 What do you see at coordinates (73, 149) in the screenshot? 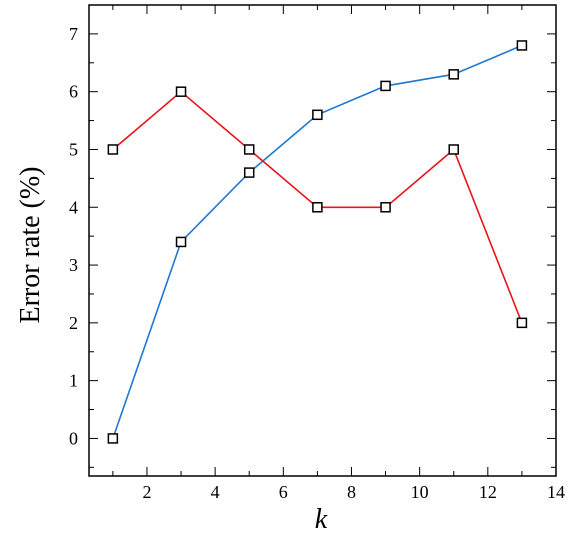
I see `y-tick-label: 5` at bounding box center [73, 149].